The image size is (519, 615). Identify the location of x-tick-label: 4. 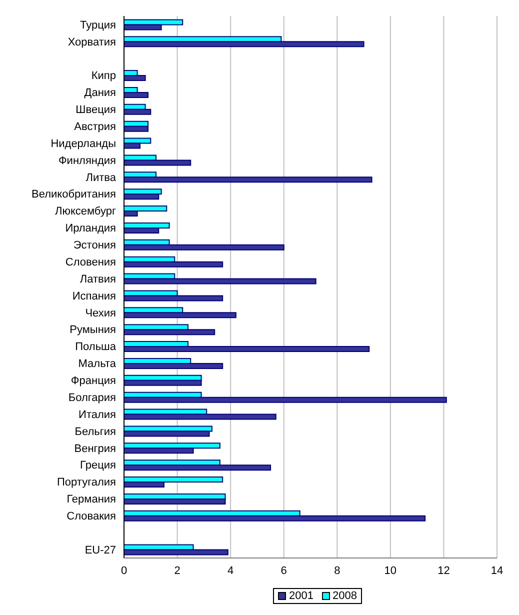
(231, 570).